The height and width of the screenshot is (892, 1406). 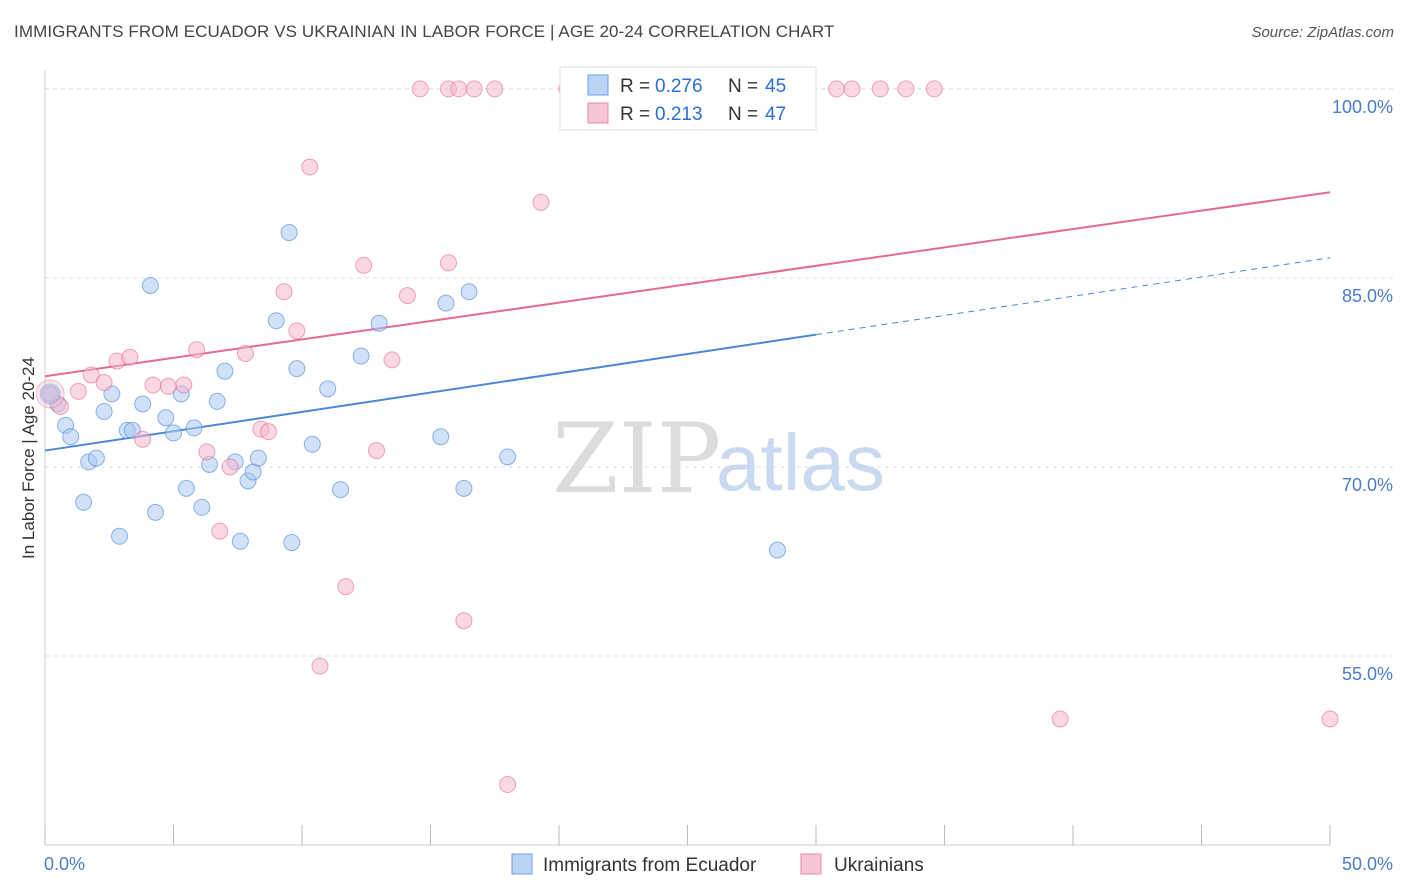 I want to click on series-legend: Immigrants from Ecuador Ukrainians, so click(x=717, y=864).